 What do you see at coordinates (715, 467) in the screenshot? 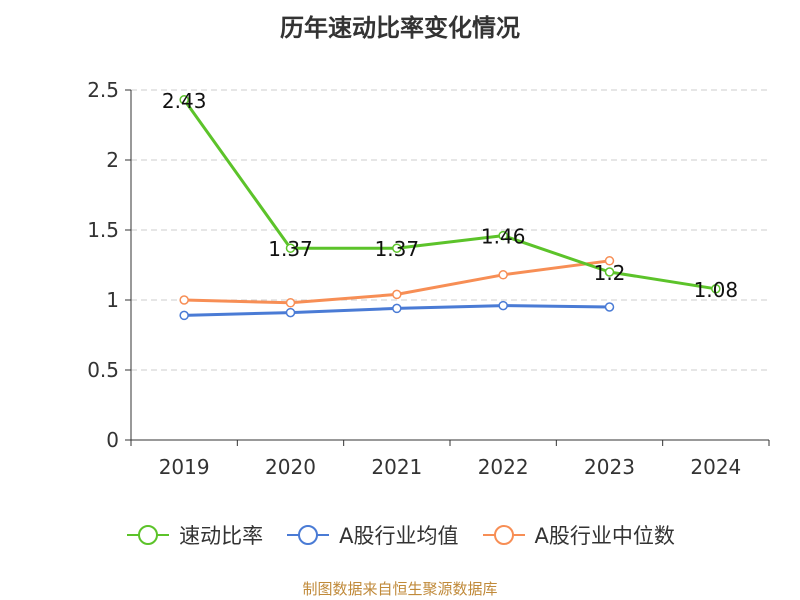
I see `x-tick-label: 2024` at bounding box center [715, 467].